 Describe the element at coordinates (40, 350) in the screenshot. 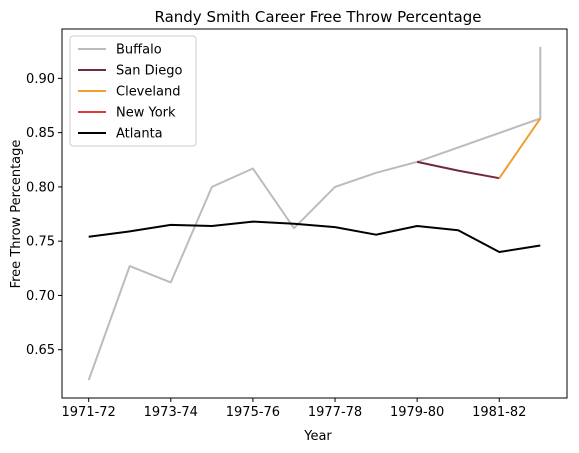

I see `y-tick-label: 0.65` at that location.